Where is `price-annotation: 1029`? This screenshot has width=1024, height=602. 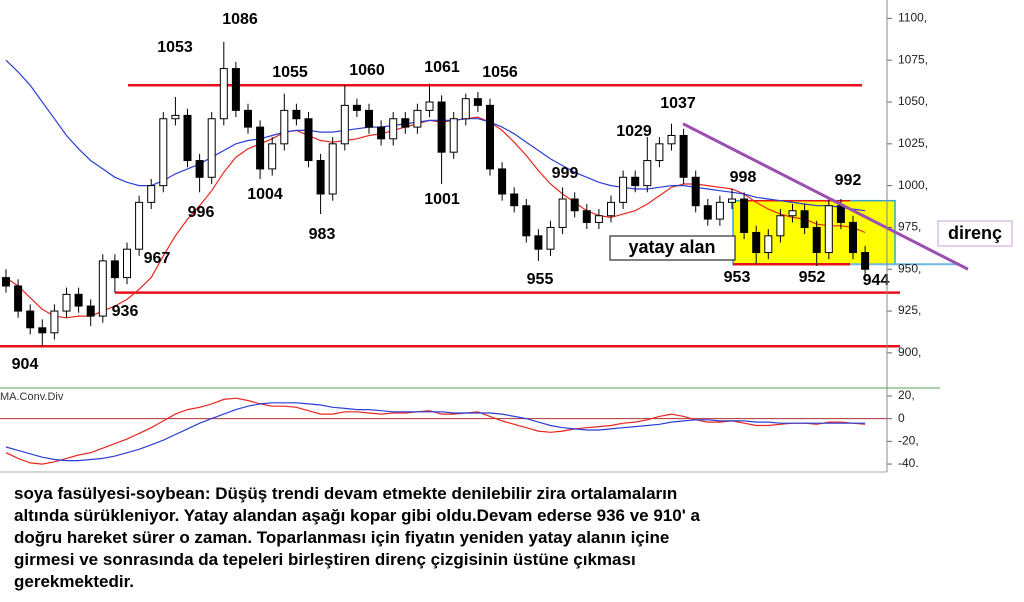 price-annotation: 1029 is located at coordinates (634, 131).